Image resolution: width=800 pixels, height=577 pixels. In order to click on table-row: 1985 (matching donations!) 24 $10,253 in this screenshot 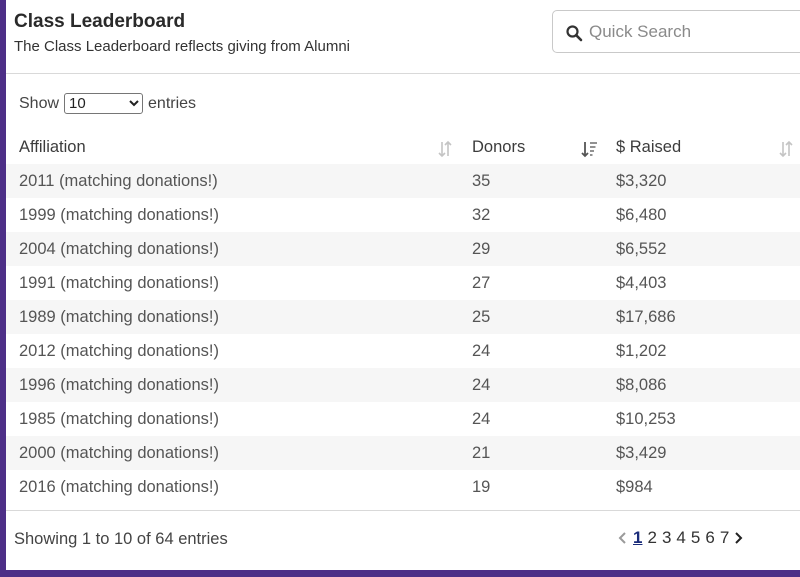, I will do `click(403, 419)`.